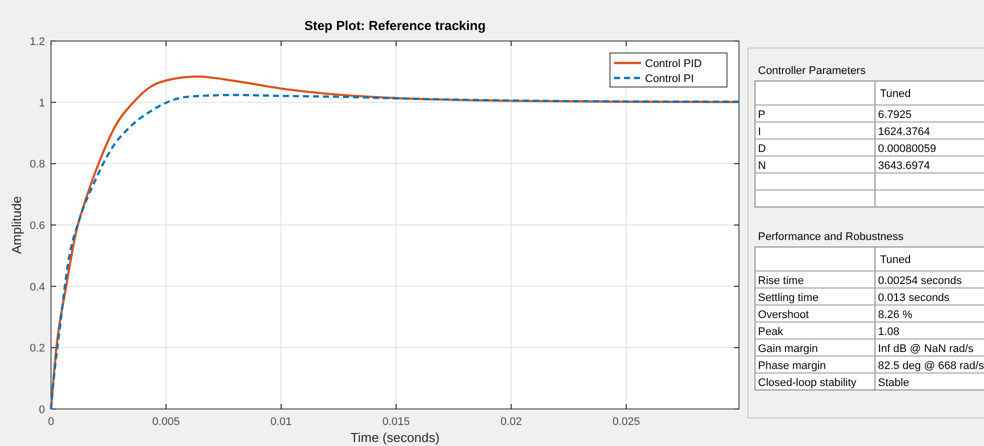  Describe the element at coordinates (762, 166) in the screenshot. I see `category-label: N` at that location.